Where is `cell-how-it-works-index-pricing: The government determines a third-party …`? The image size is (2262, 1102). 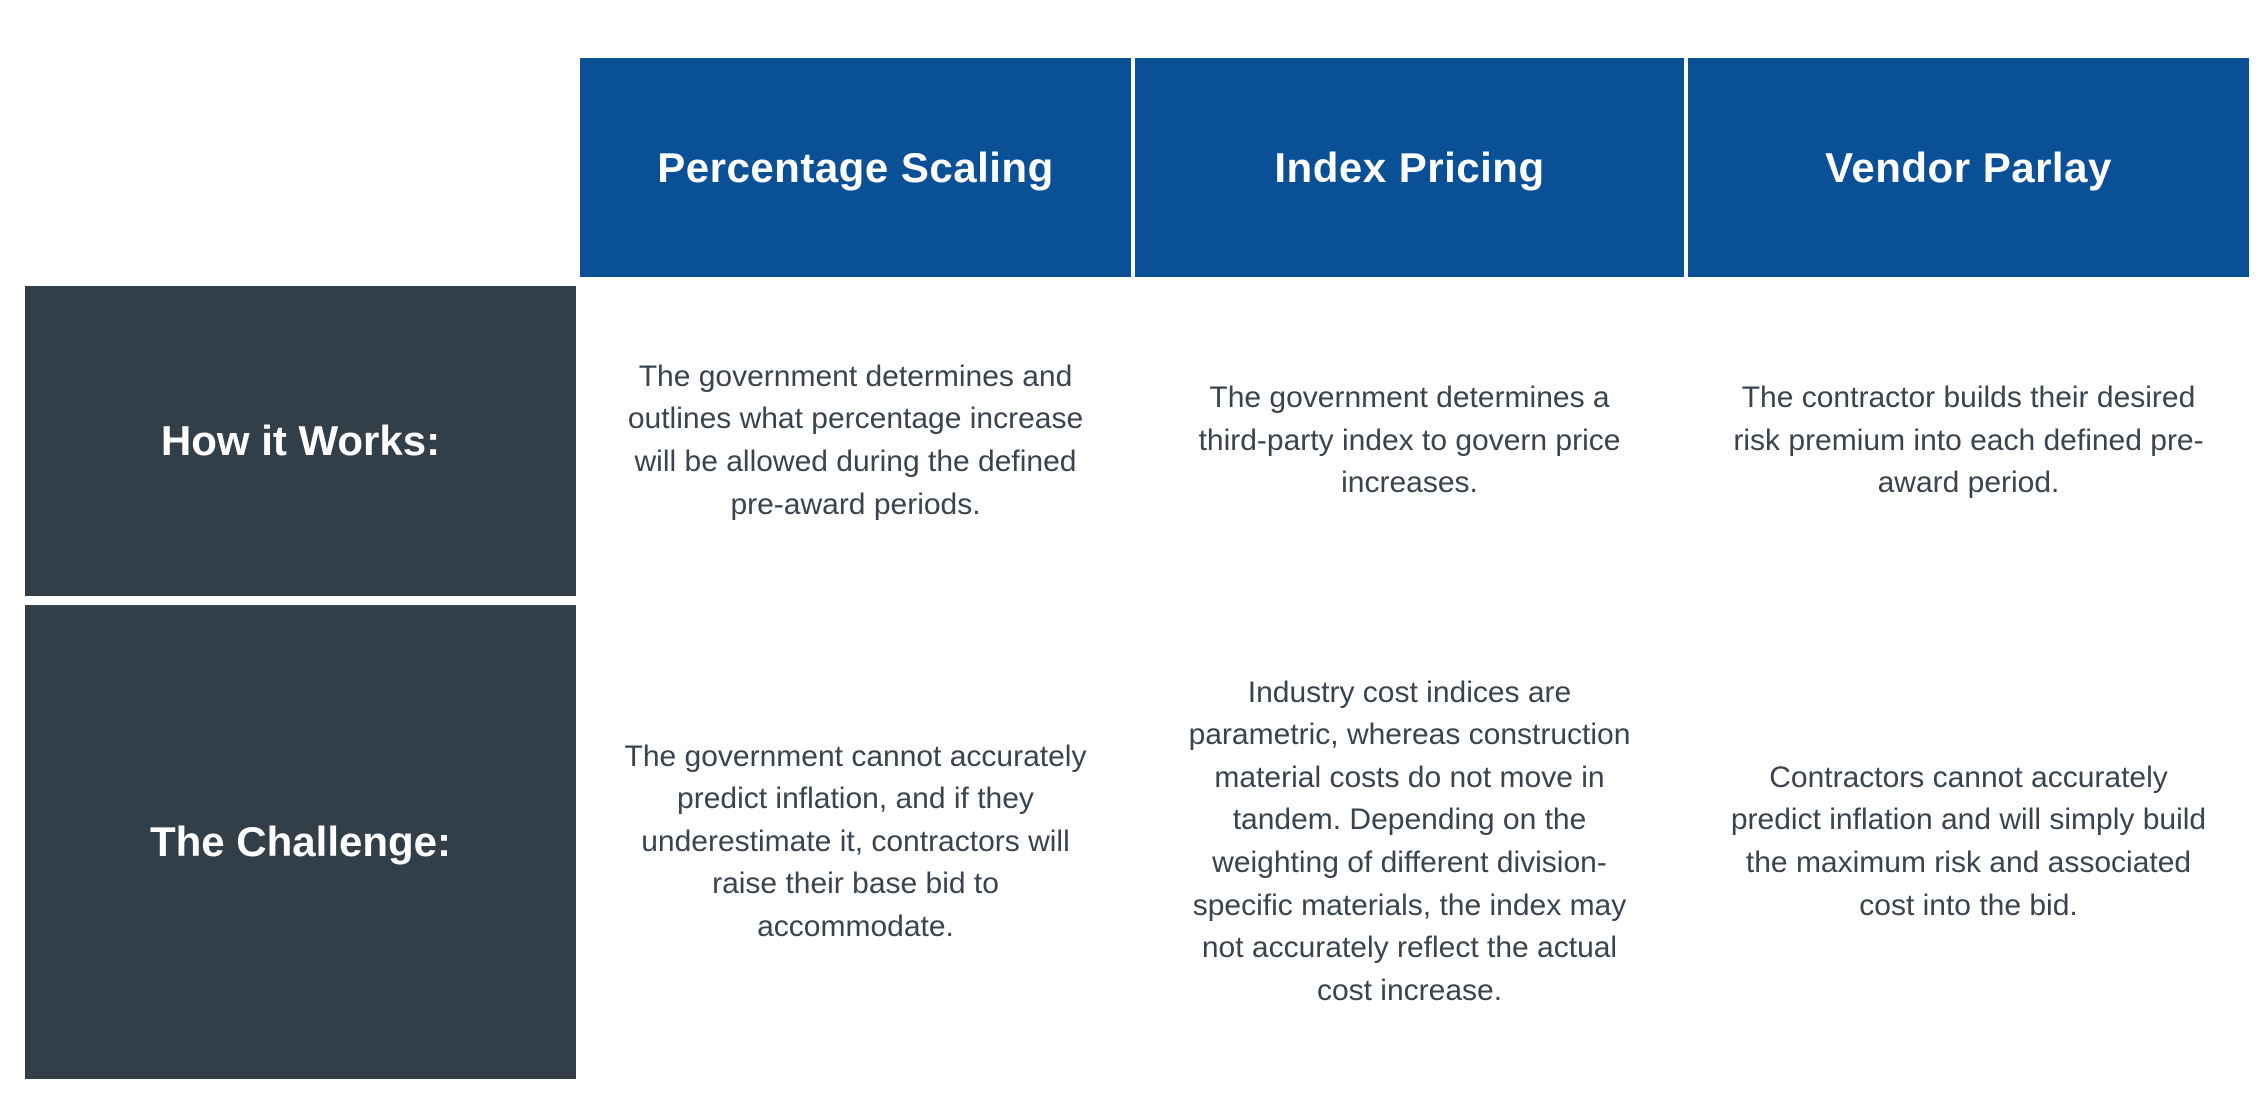 cell-how-it-works-index-pricing: The government determines a third-party … is located at coordinates (1409, 440).